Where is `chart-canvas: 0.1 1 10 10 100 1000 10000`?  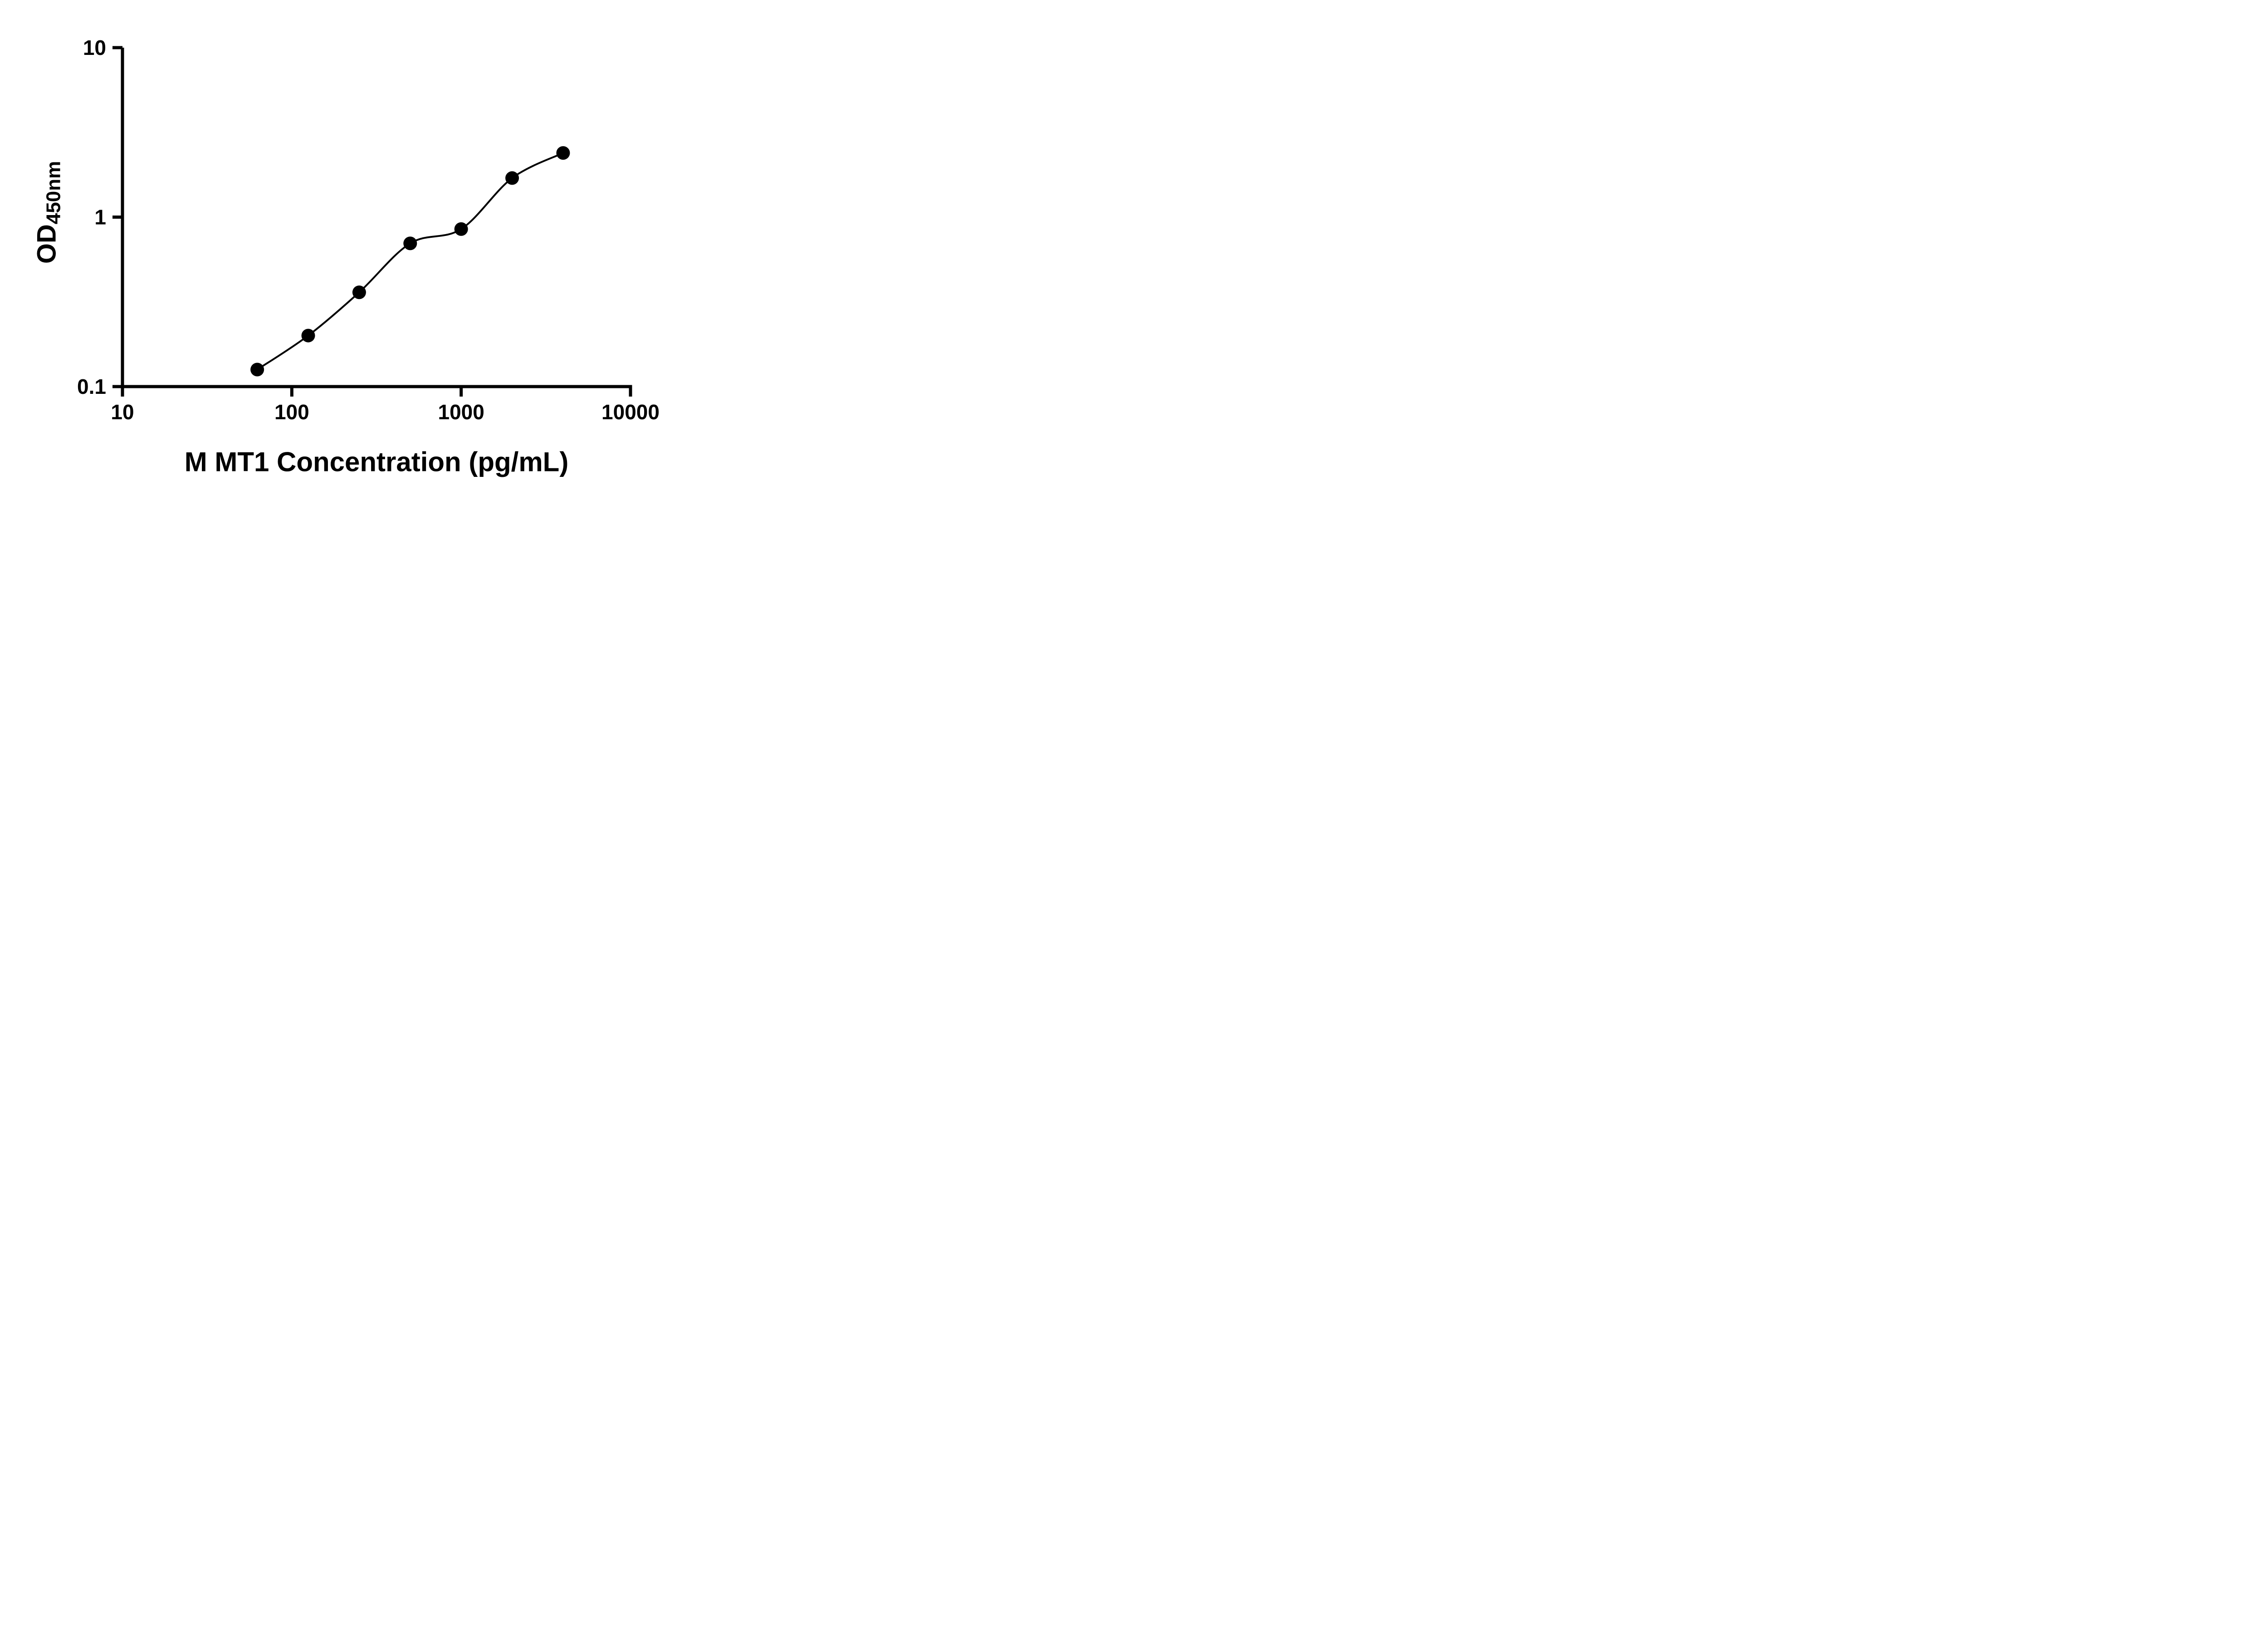
chart-canvas: 0.1 1 10 10 100 1000 10000 is located at coordinates (368, 230).